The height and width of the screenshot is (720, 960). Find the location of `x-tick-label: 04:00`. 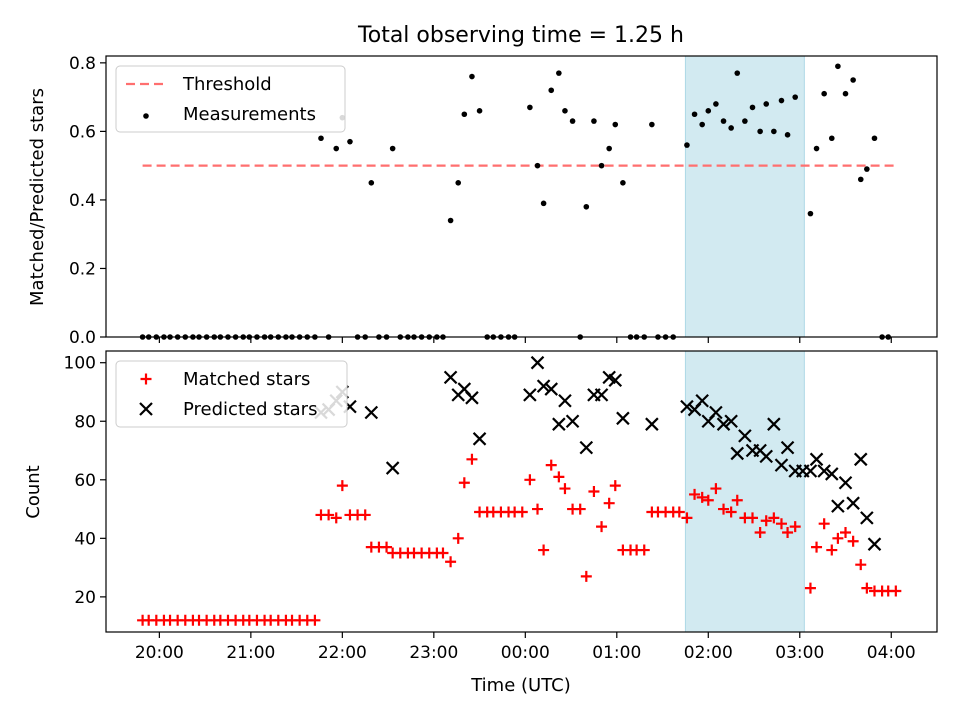

x-tick-label: 04:00 is located at coordinates (891, 653).